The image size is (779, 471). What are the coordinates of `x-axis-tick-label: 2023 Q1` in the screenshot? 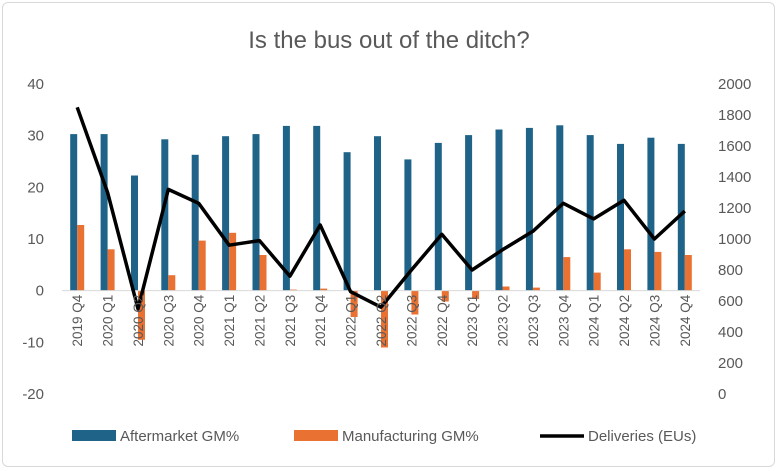 It's located at (472, 321).